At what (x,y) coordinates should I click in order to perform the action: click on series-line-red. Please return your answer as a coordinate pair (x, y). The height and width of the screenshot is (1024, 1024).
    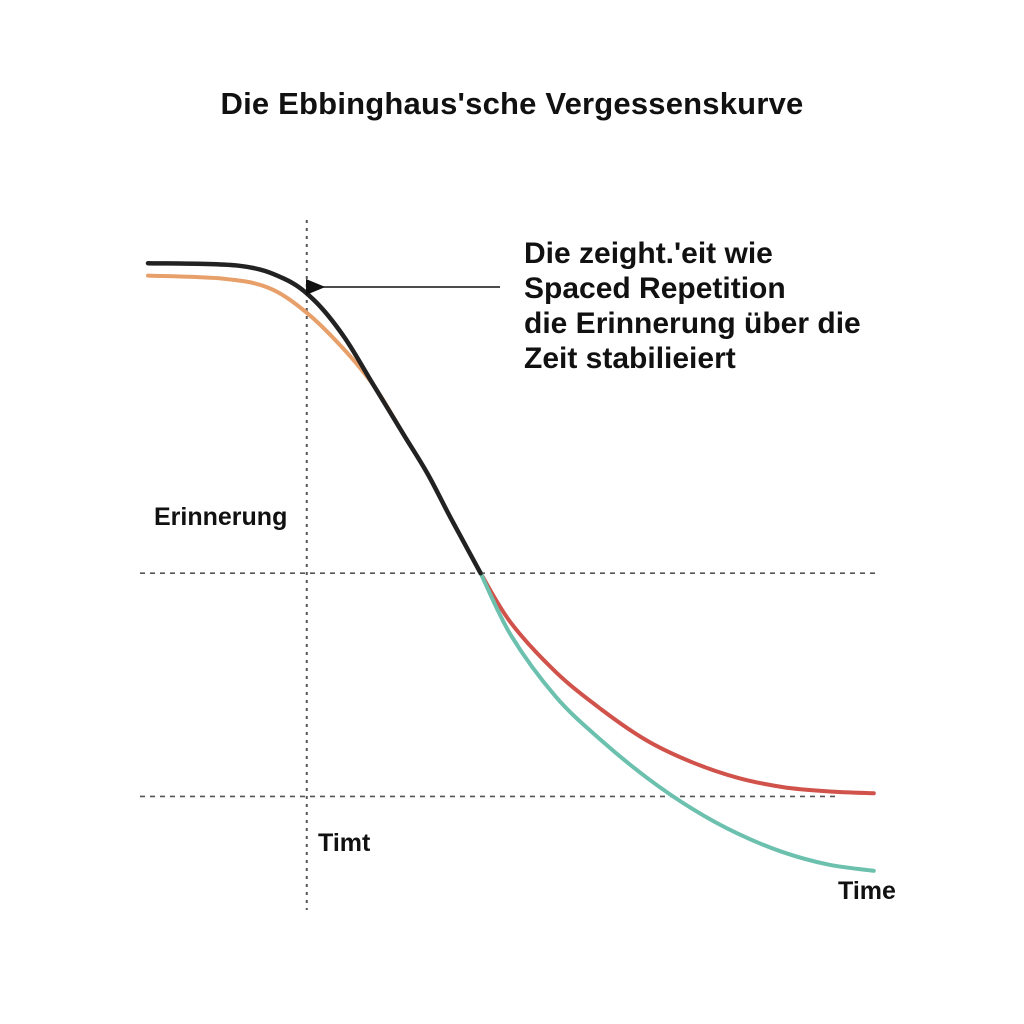
    Looking at the image, I should click on (677, 683).